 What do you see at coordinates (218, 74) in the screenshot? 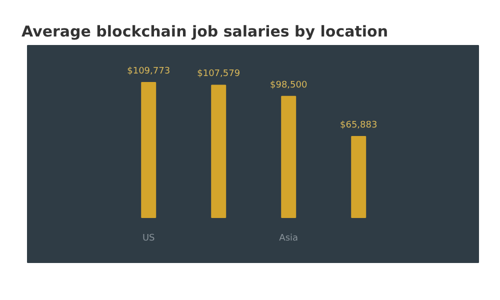
I see `data-label: $107,579` at bounding box center [218, 74].